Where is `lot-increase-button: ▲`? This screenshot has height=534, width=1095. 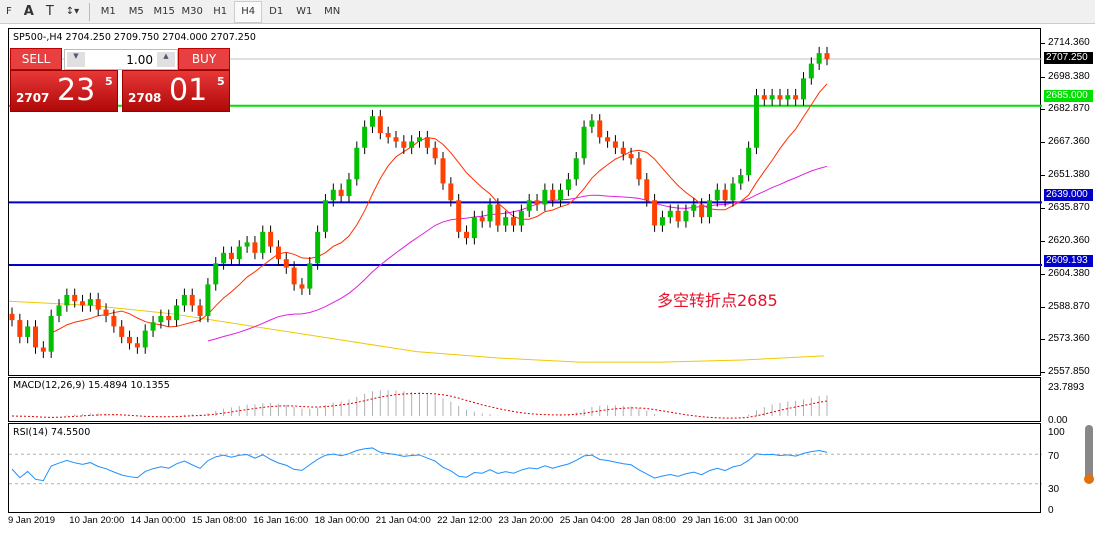 lot-increase-button: ▲ is located at coordinates (166, 59).